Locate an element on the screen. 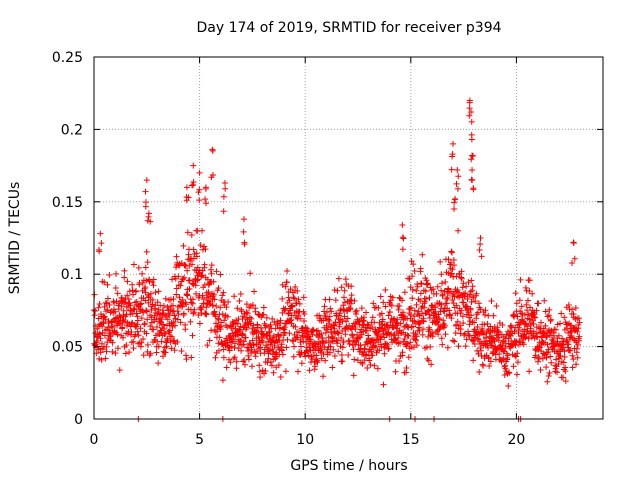  y-tick-label: 0 is located at coordinates (78, 420).